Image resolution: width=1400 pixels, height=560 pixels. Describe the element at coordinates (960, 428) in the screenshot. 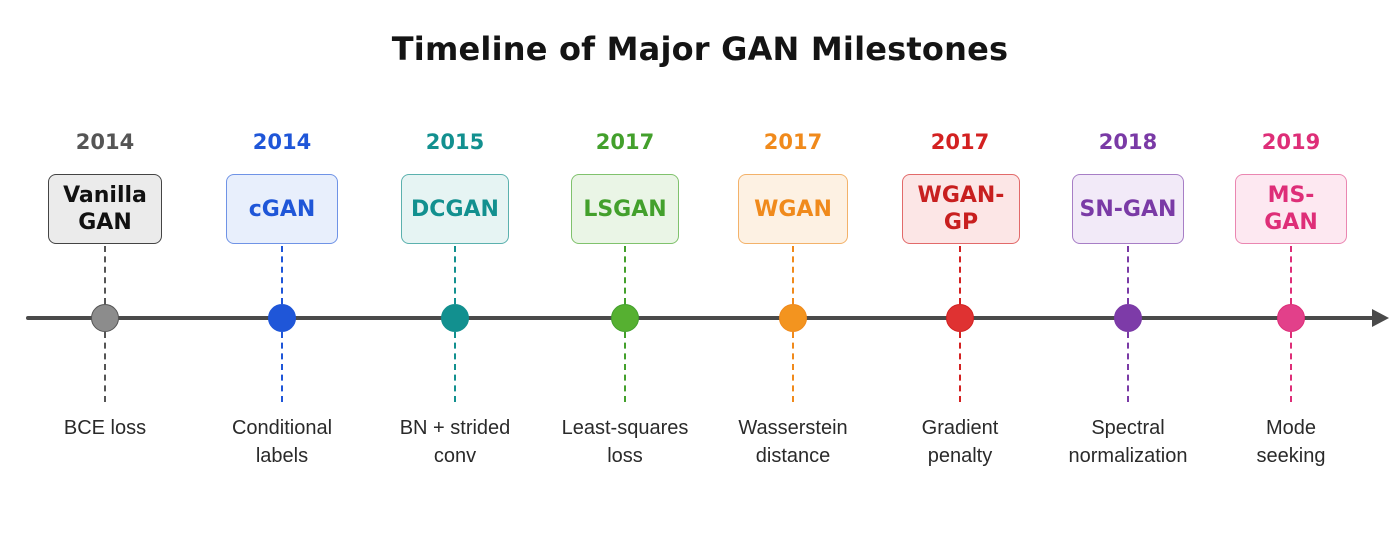

I see `description-line: Gradient` at that location.